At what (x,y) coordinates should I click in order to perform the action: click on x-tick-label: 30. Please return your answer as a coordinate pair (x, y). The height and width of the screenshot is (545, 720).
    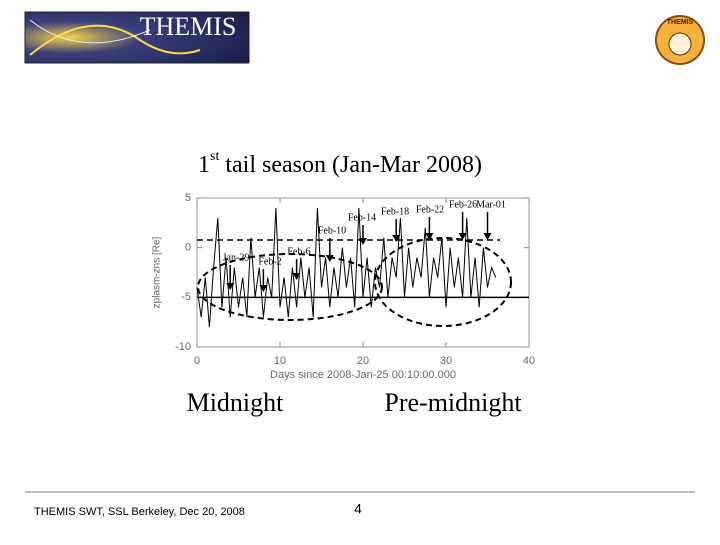
    Looking at the image, I should click on (446, 361).